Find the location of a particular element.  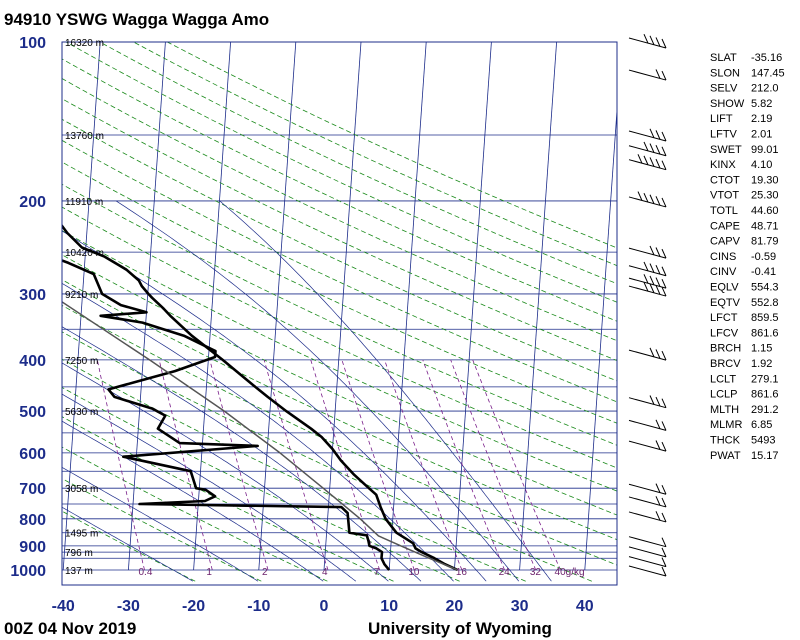

pressure-tick-label: 200 is located at coordinates (32, 202).